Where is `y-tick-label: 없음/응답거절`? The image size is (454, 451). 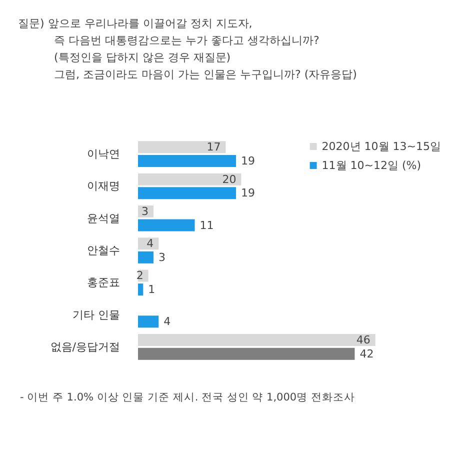
y-tick-label: 없음/응답거절 is located at coordinates (85, 347).